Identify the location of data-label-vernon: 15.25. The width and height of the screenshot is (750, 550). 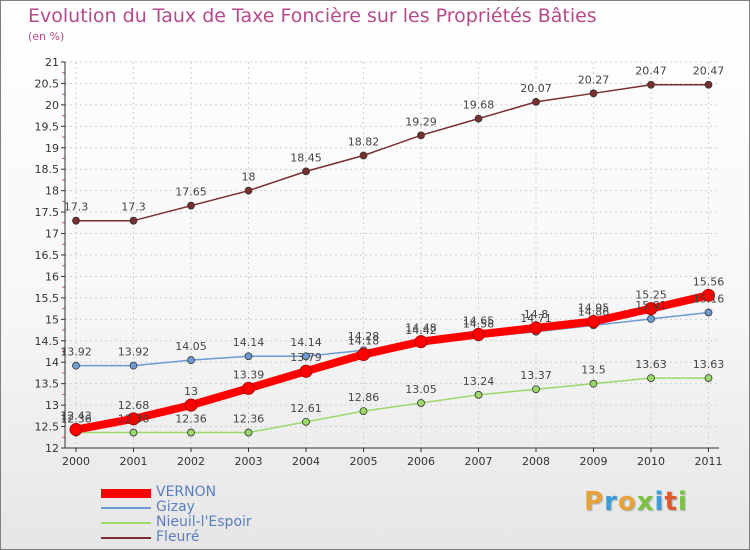
(651, 295).